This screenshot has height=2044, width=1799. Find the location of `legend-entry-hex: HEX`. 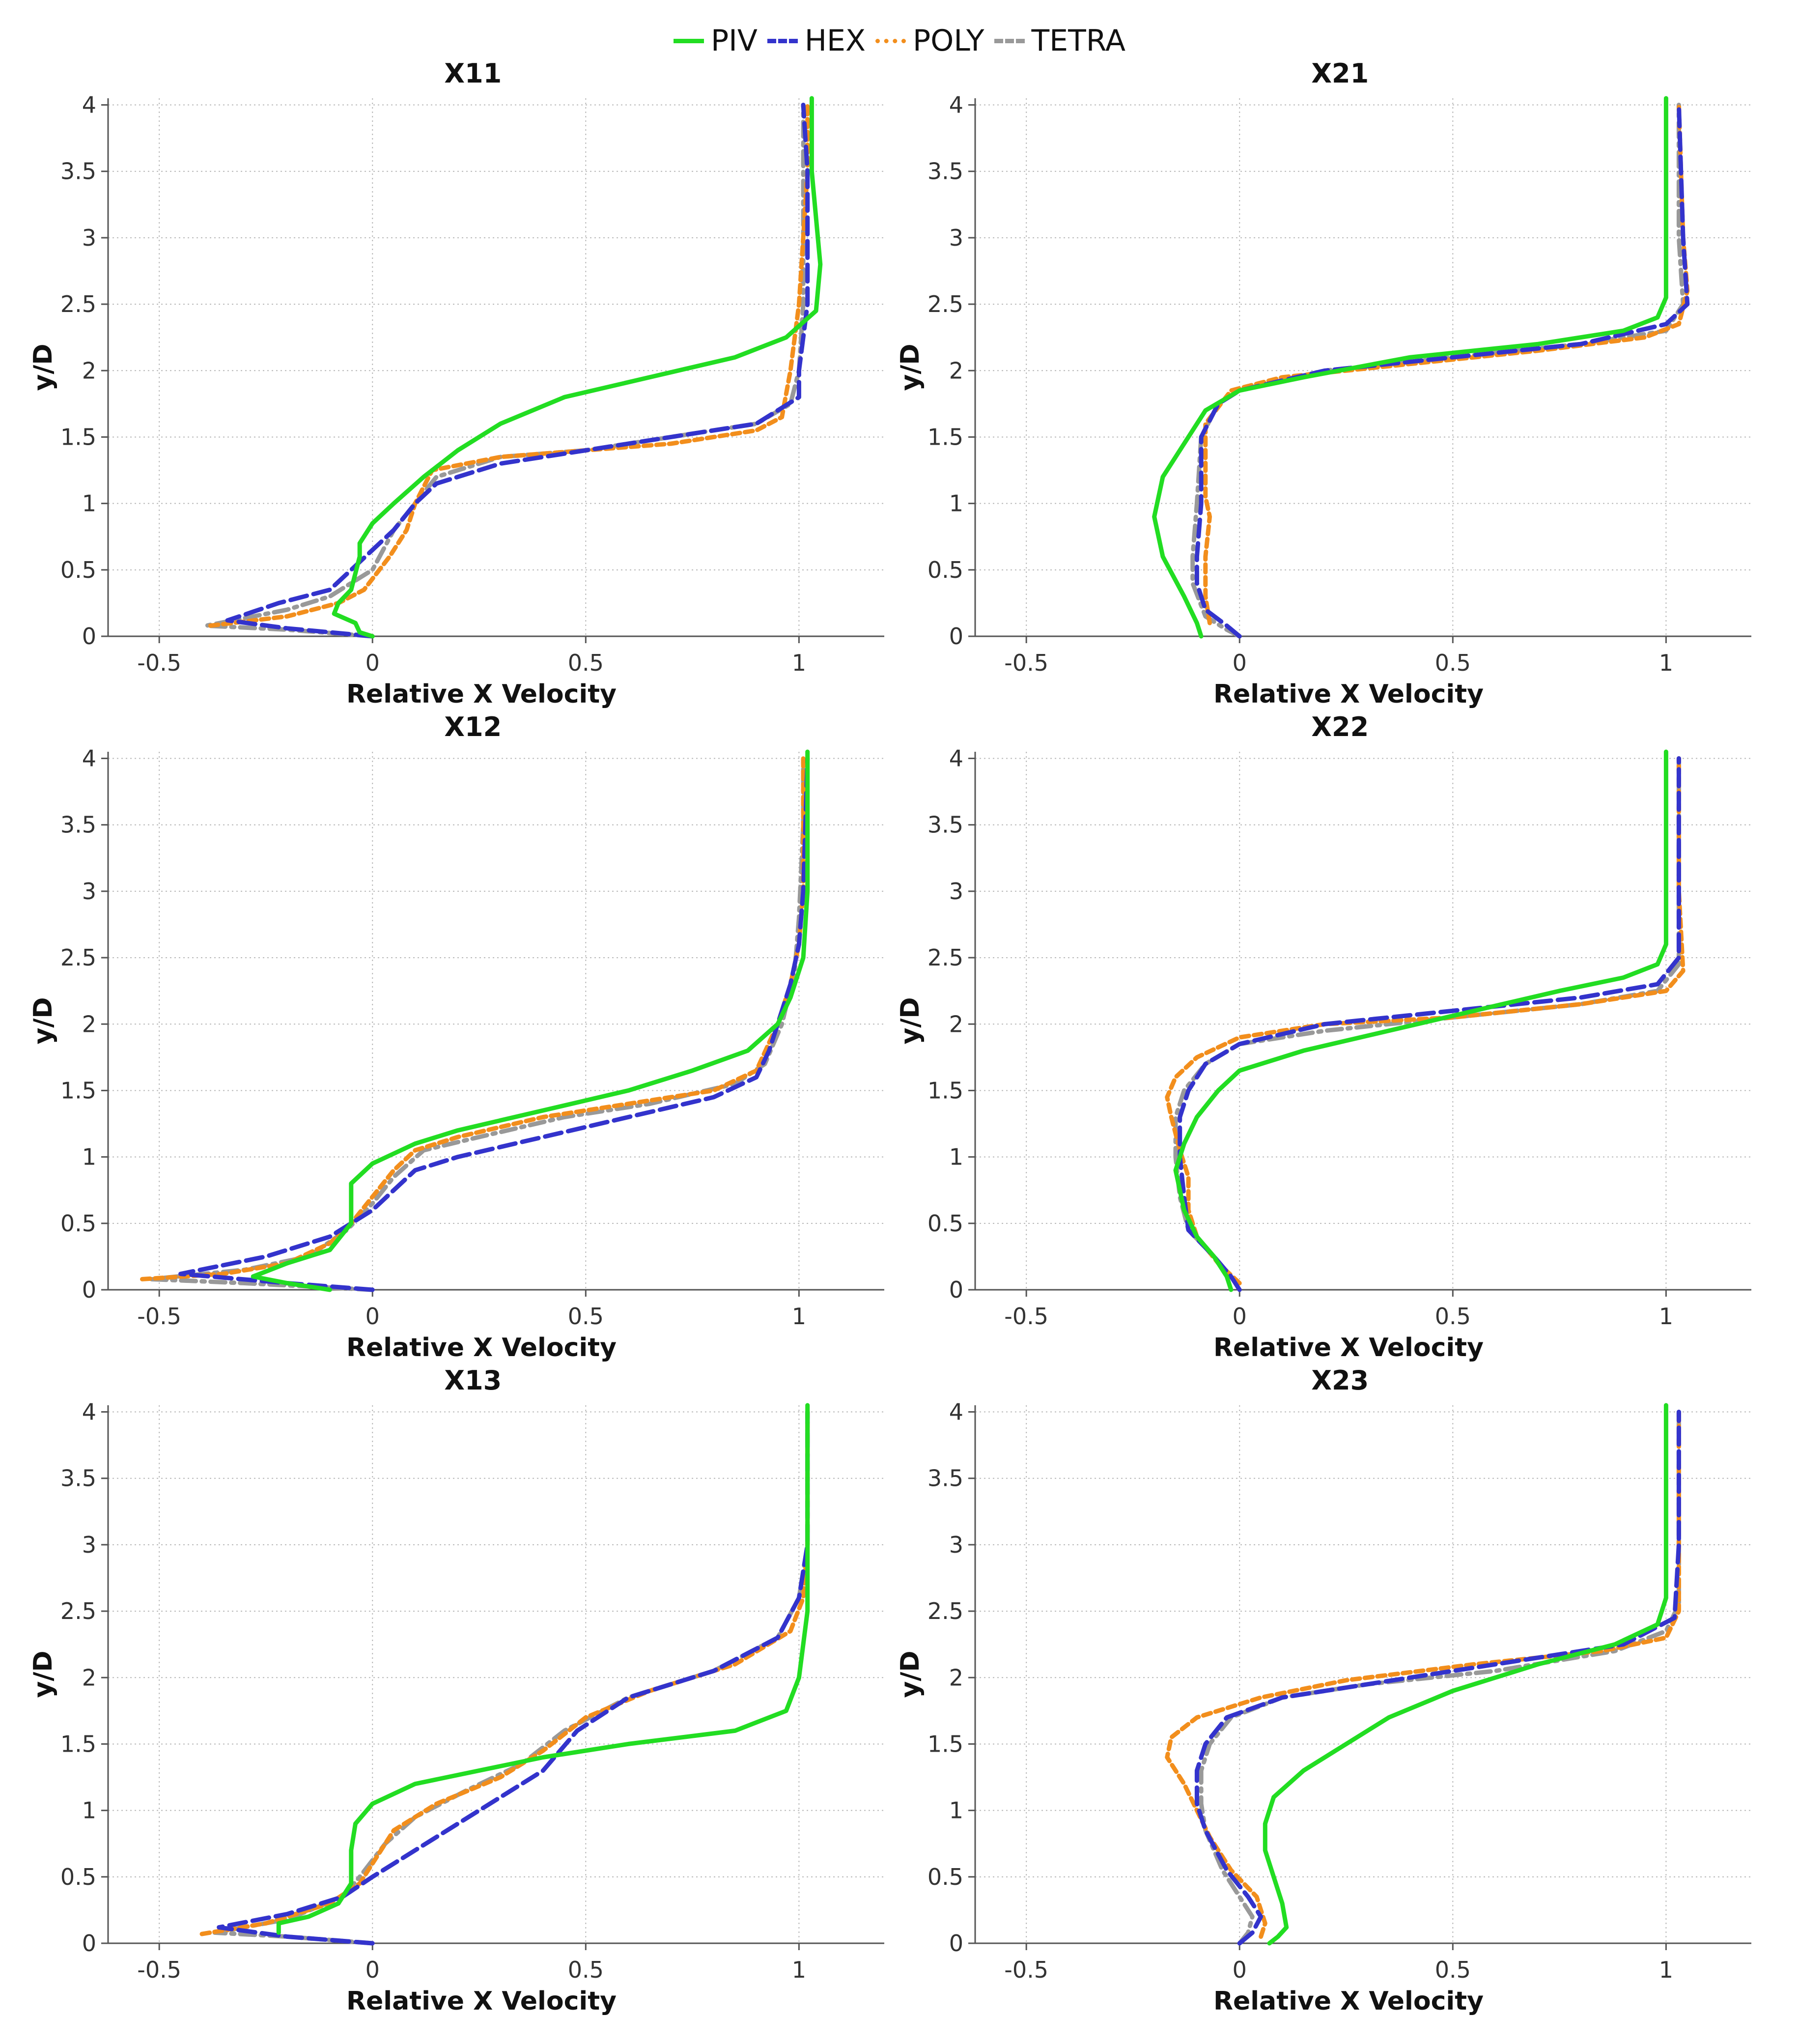

legend-entry-hex: HEX is located at coordinates (816, 41).